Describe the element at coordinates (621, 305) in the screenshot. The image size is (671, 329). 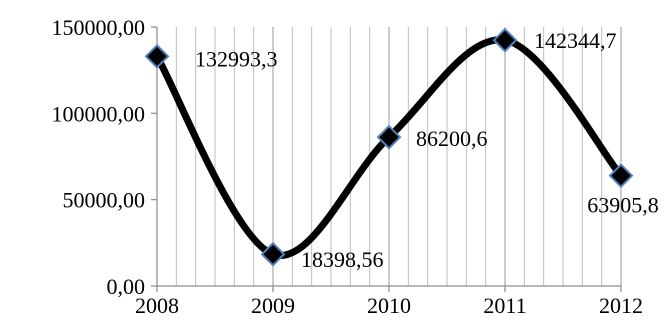
I see `x-tick-label: 2012` at that location.